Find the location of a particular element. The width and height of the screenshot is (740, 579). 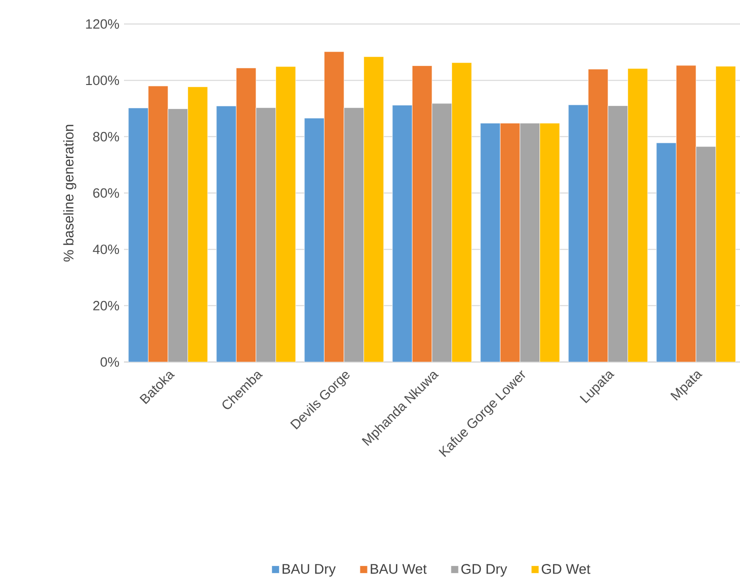

y-tick-label: 100% is located at coordinates (103, 81).